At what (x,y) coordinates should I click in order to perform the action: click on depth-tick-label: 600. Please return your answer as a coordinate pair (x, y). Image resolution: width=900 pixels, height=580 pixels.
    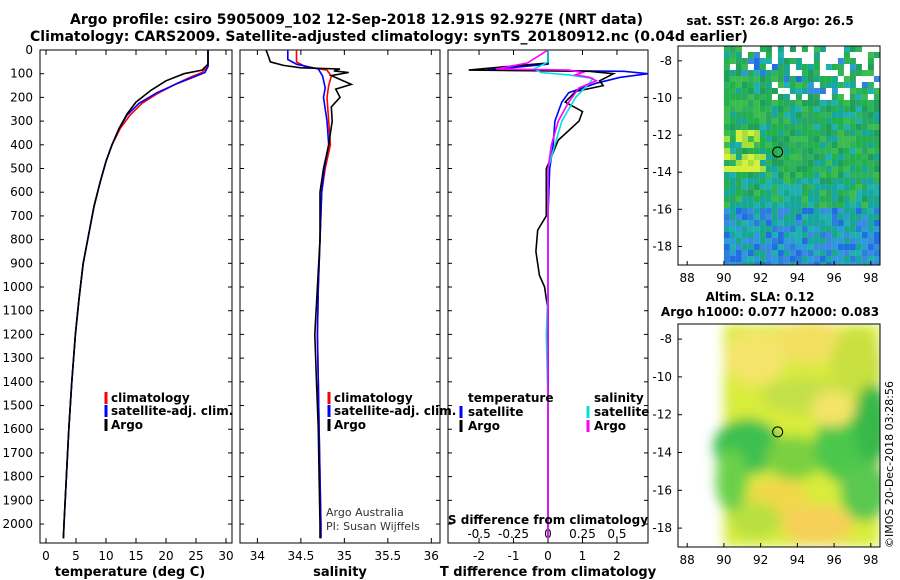
    Looking at the image, I should click on (21, 192).